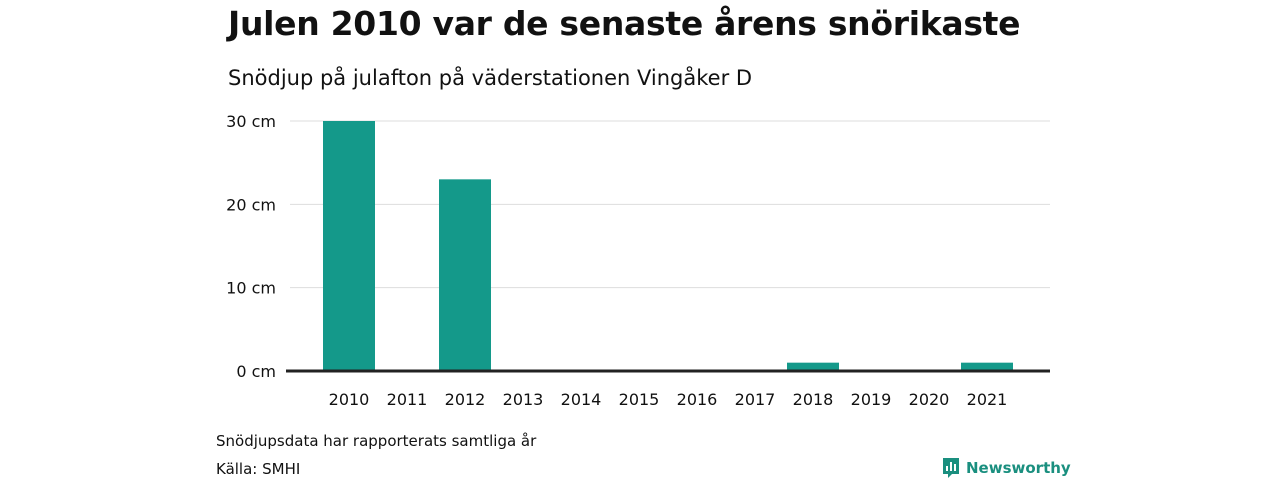 The height and width of the screenshot is (480, 1280). Describe the element at coordinates (349, 399) in the screenshot. I see `x-tick-label: 2010` at that location.